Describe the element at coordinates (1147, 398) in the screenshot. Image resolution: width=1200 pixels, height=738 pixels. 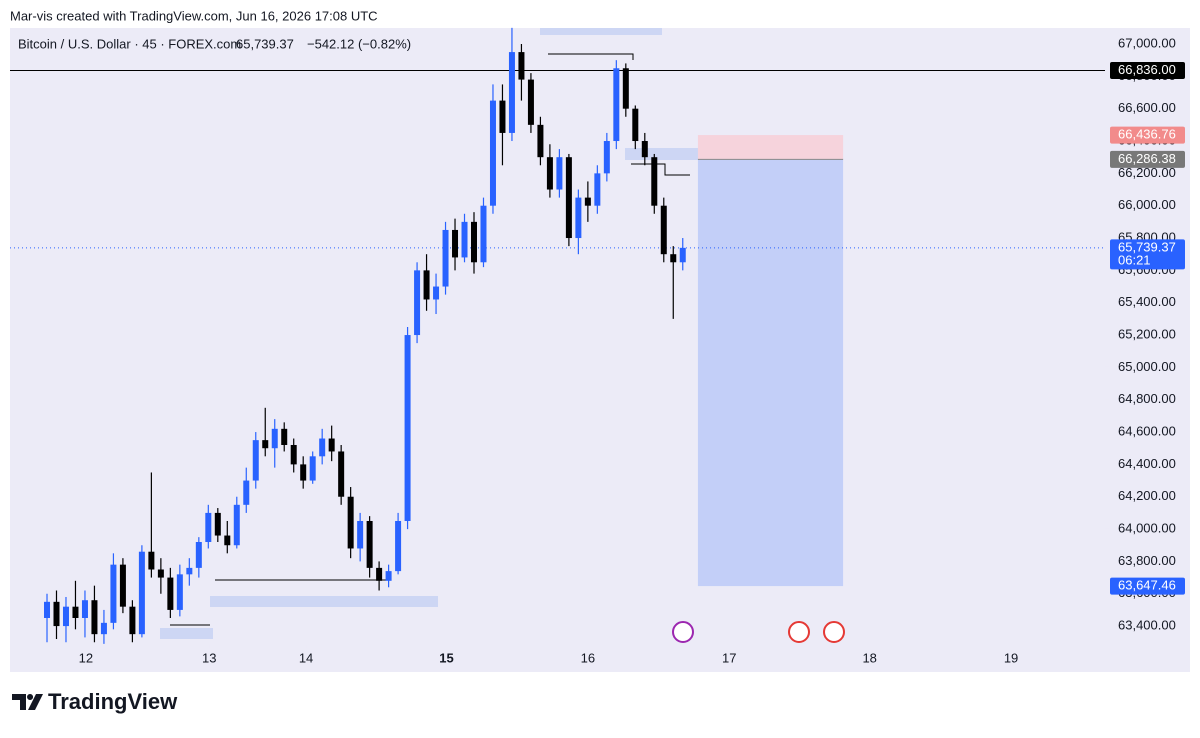
I see `y-tick-label: 64,800.00` at that location.